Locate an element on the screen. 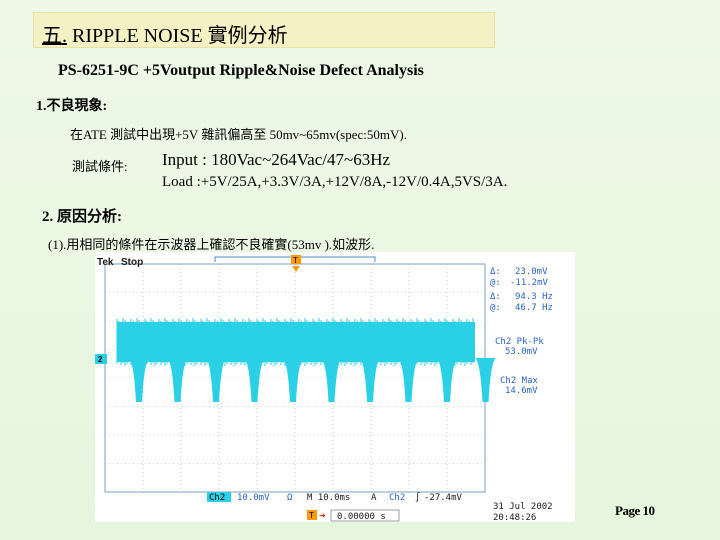 This screenshot has width=720, height=540. freq-delta-value: 94.3 Hz is located at coordinates (534, 297).